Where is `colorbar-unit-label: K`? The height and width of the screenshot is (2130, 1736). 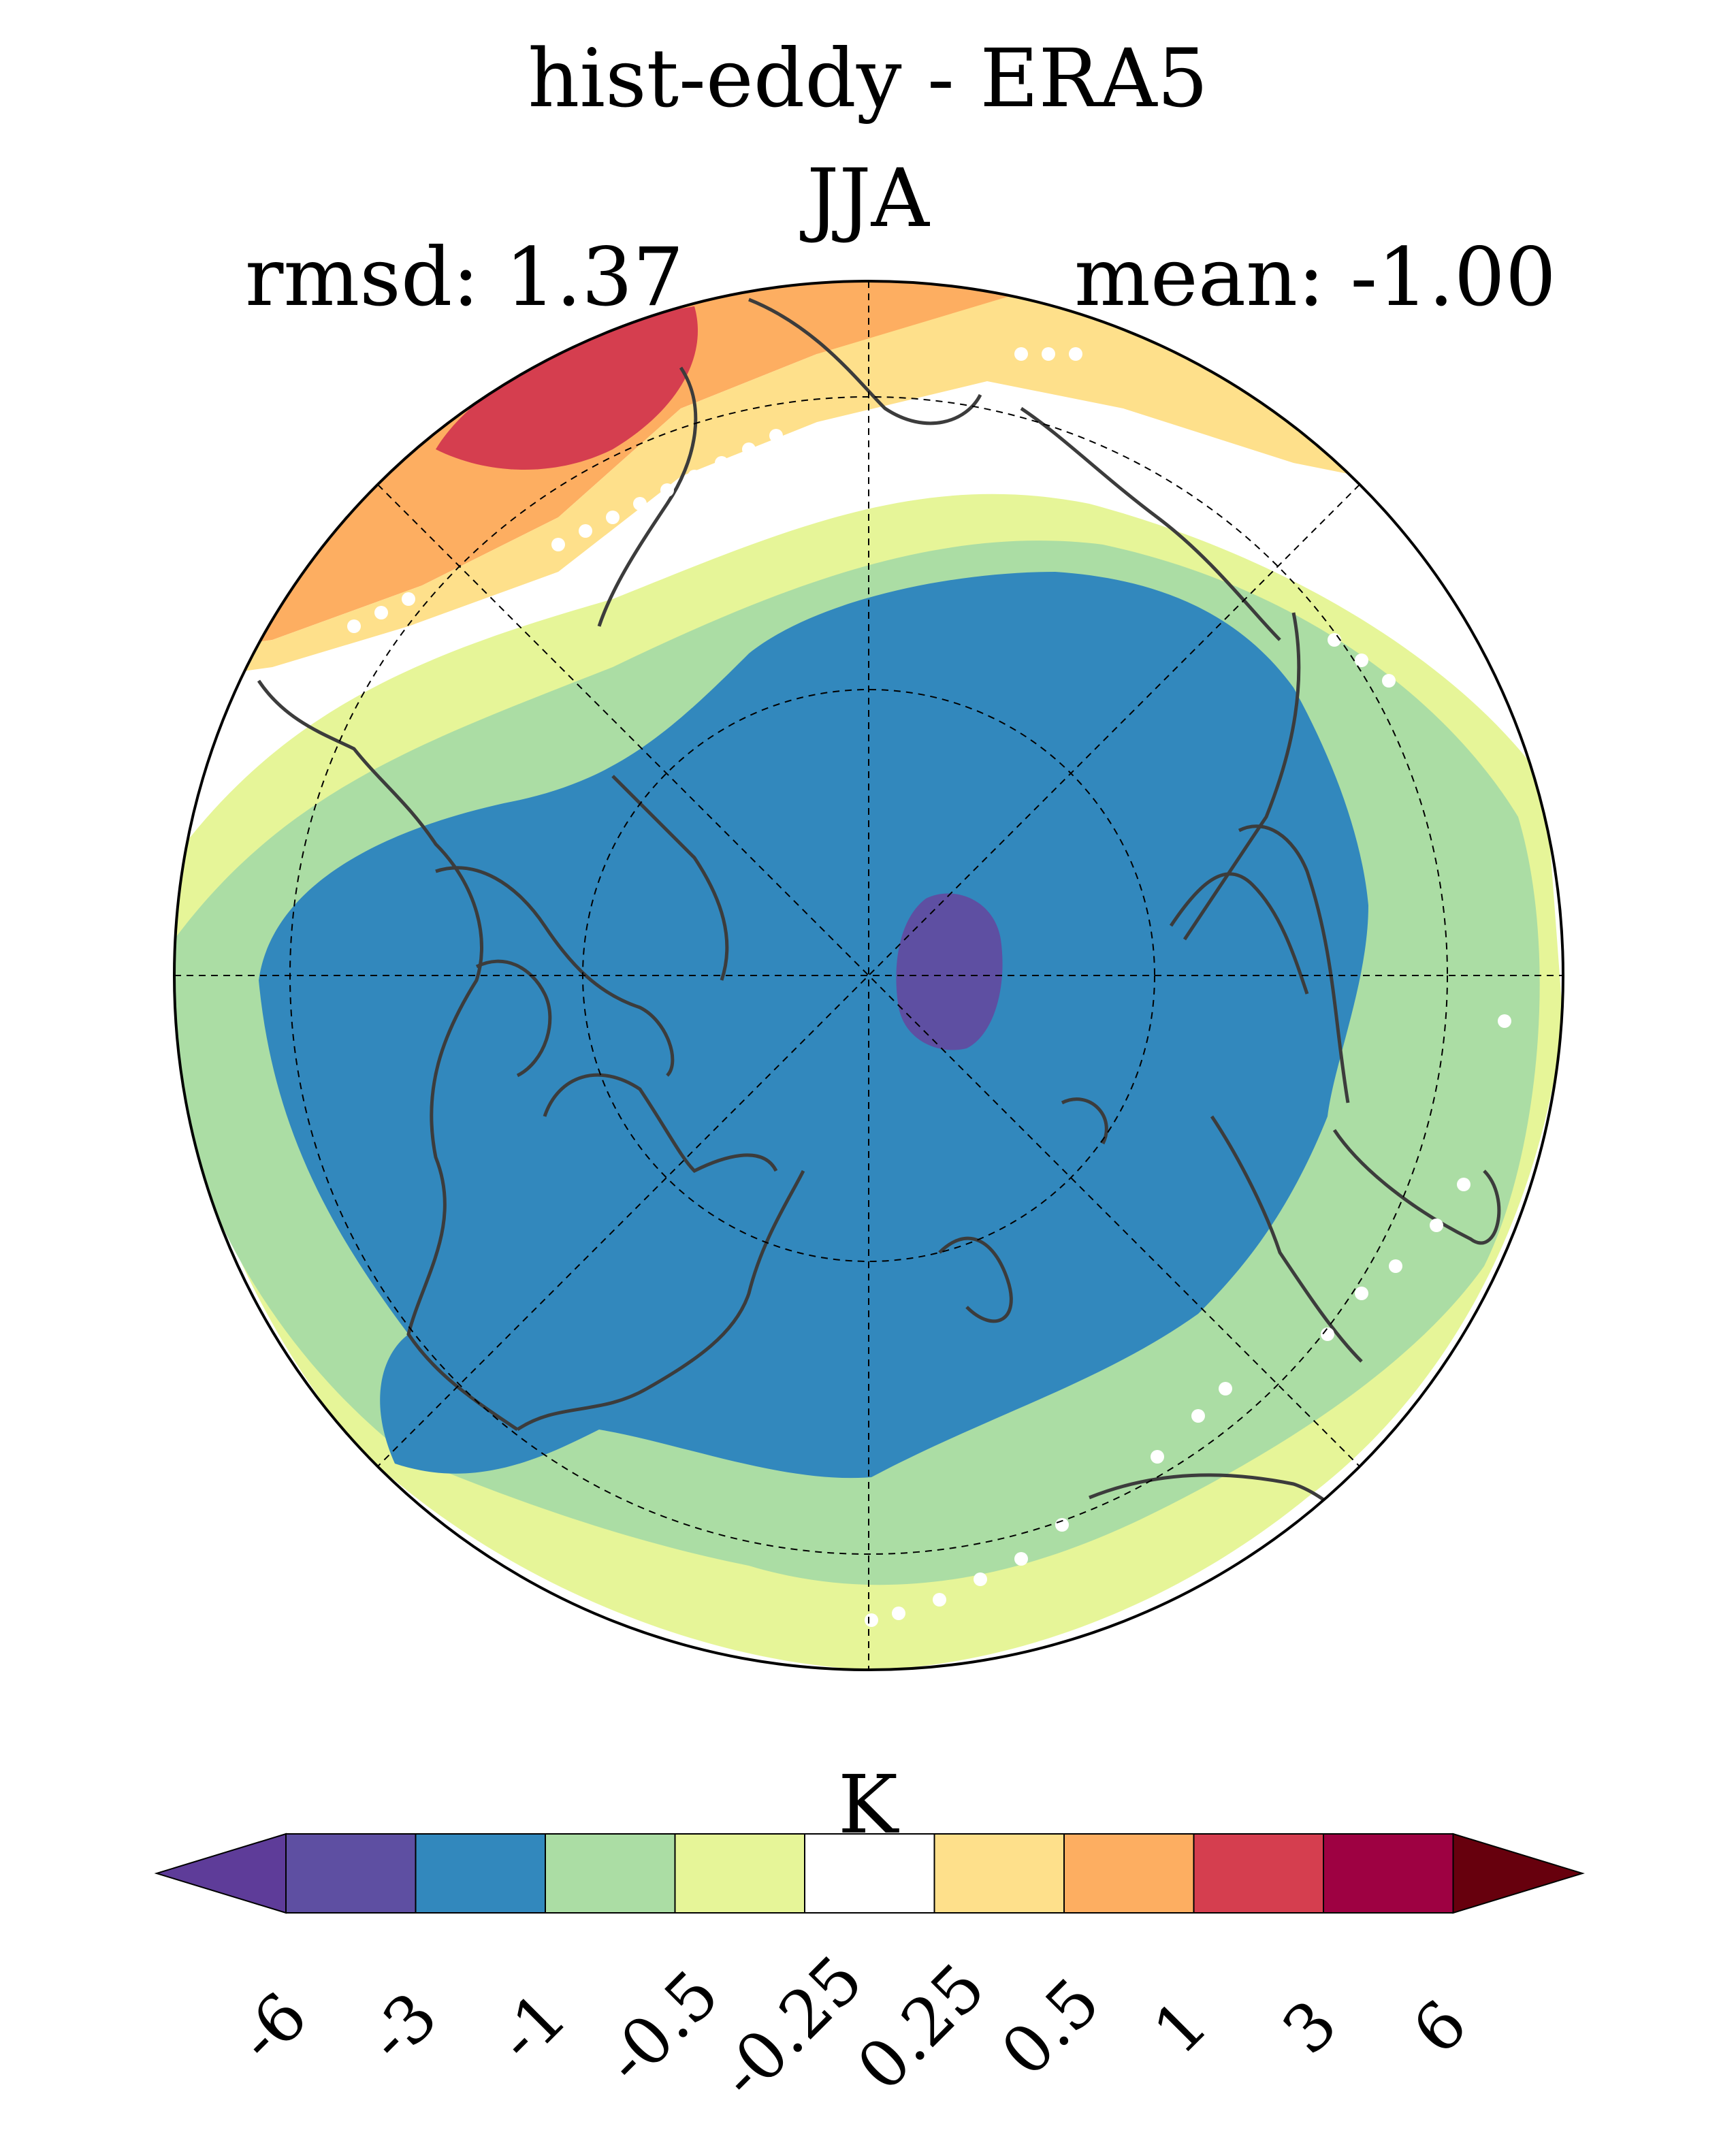
colorbar-unit-label: K is located at coordinates (868, 1805).